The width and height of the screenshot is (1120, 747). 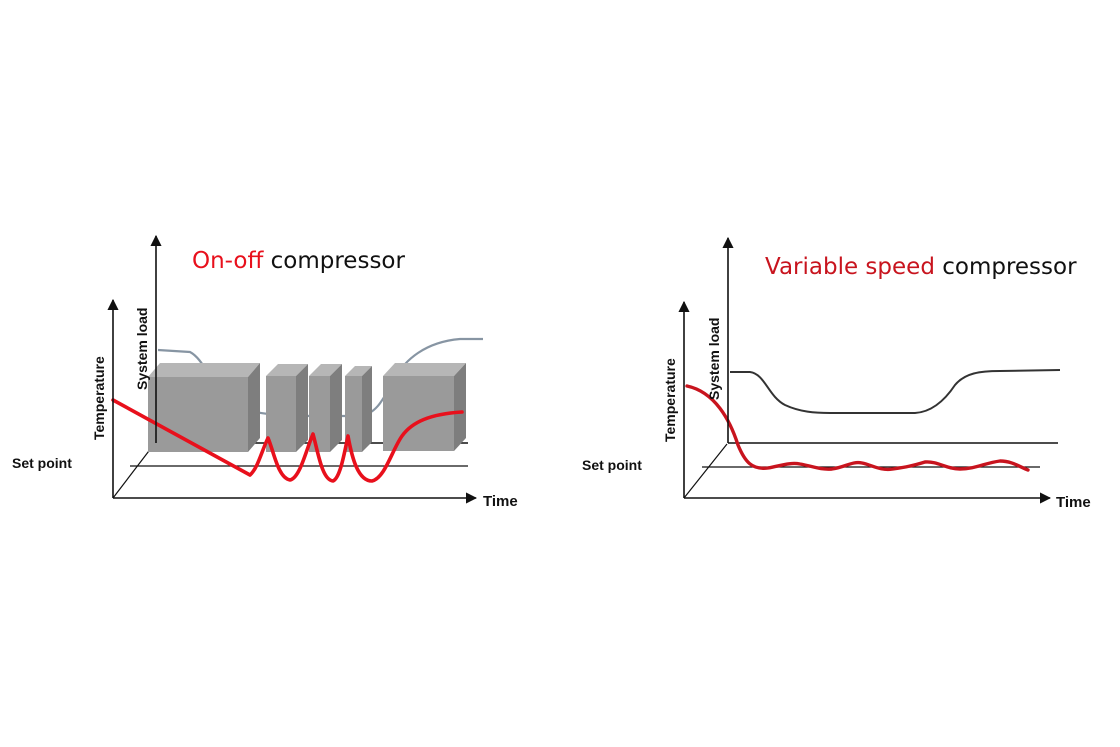 What do you see at coordinates (670, 400) in the screenshot?
I see `variable-speed-temperature-label: Temperature` at bounding box center [670, 400].